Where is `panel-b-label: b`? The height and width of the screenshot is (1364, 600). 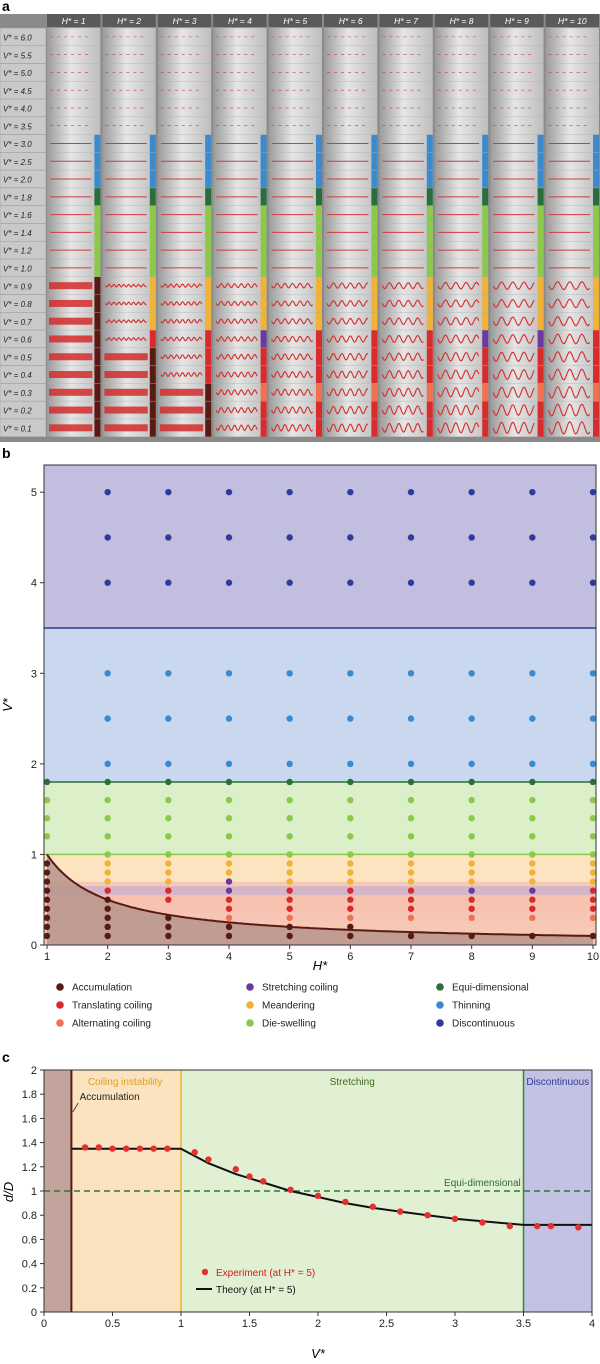 panel-b-label: b is located at coordinates (6, 453).